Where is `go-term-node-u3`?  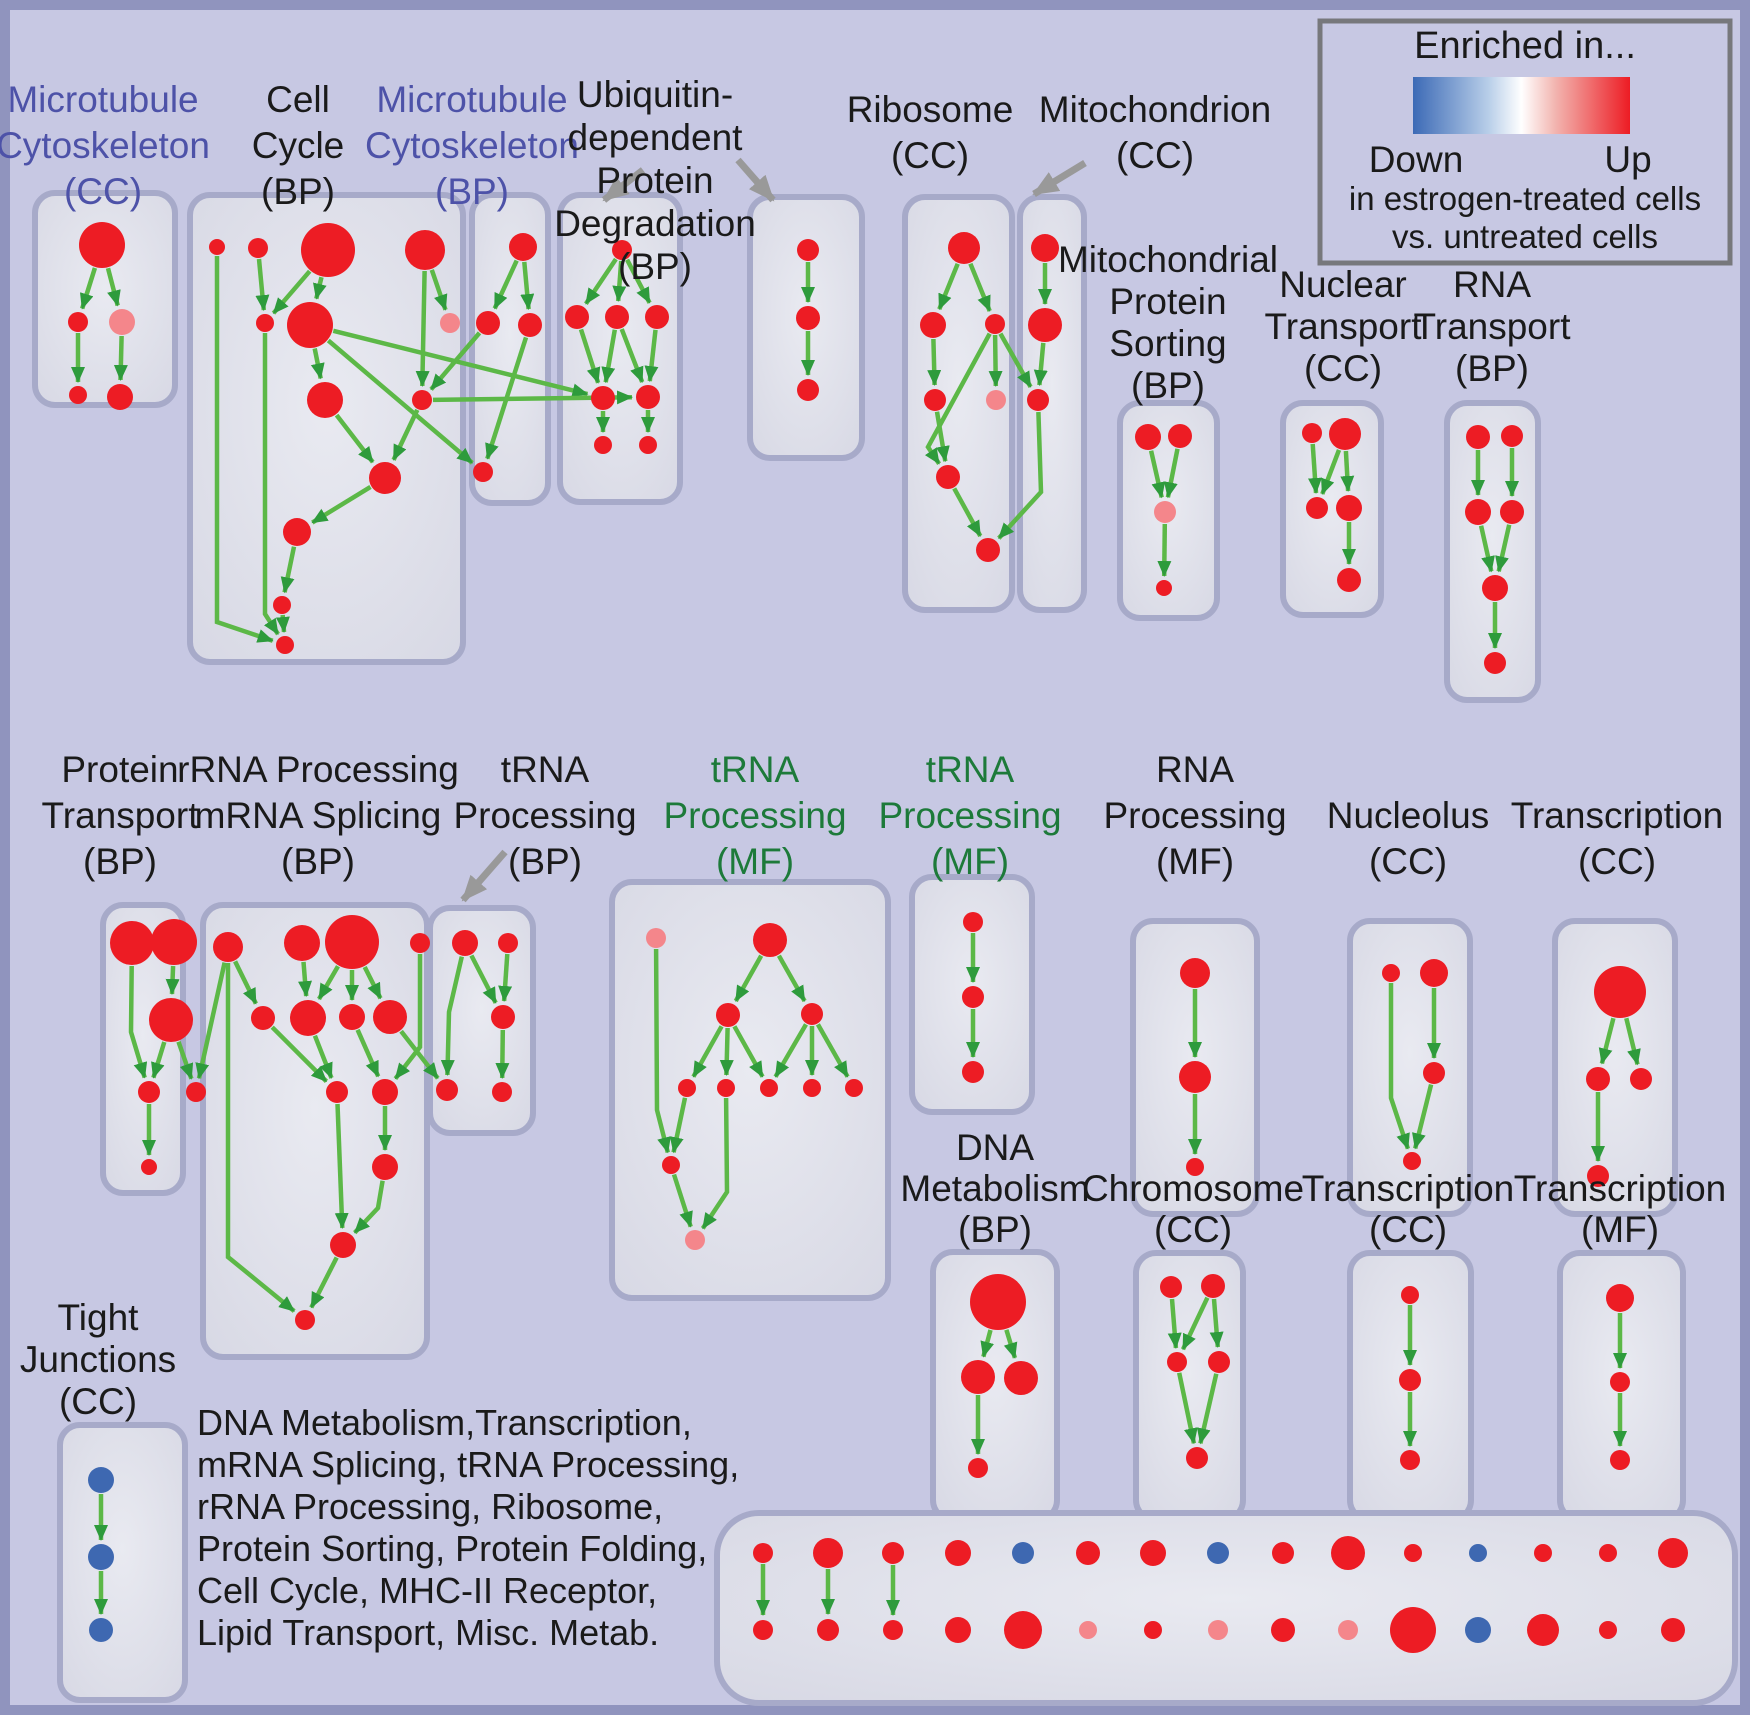
go-term-node-u3 is located at coordinates (1641, 1079).